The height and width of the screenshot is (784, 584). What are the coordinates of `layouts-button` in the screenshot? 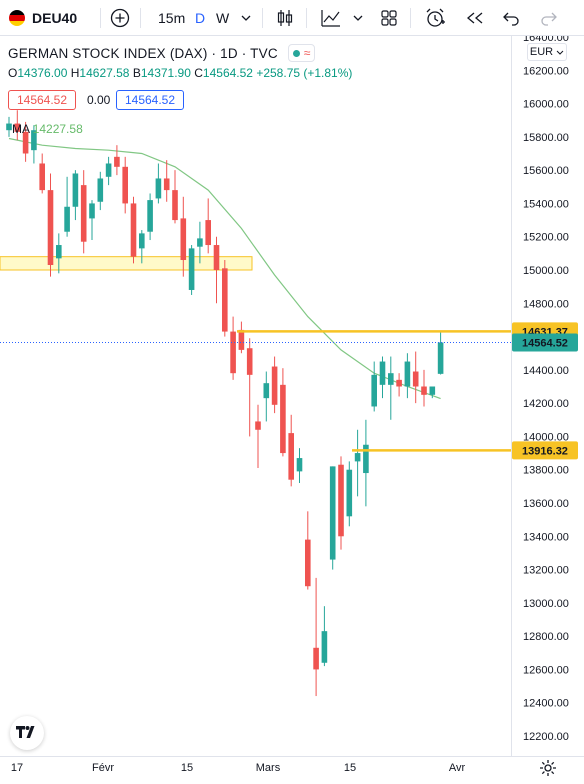 It's located at (389, 18).